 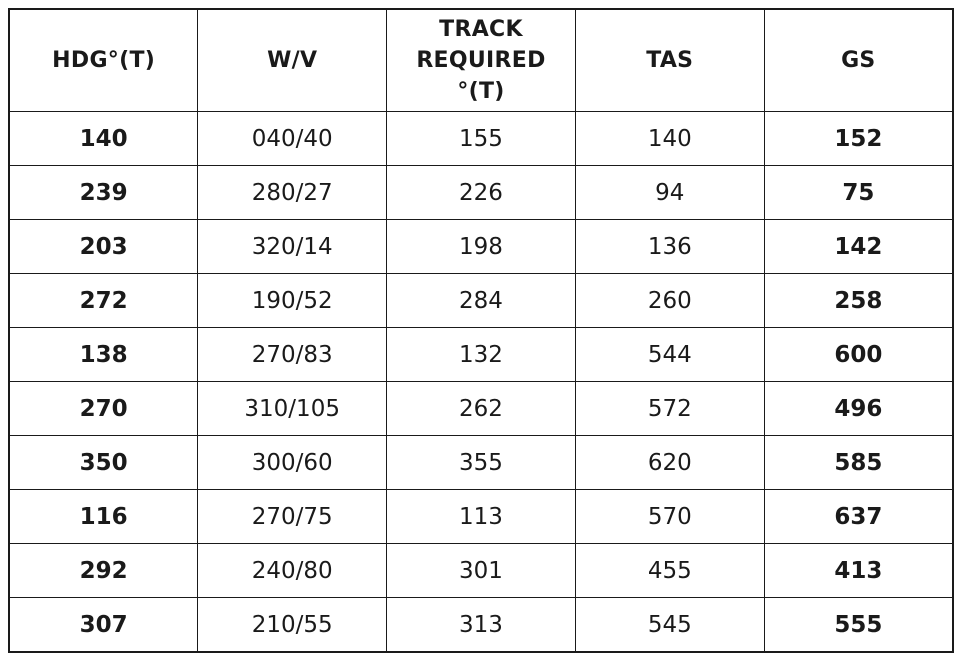 What do you see at coordinates (103, 60) in the screenshot?
I see `header-hdg: HDG°(T)` at bounding box center [103, 60].